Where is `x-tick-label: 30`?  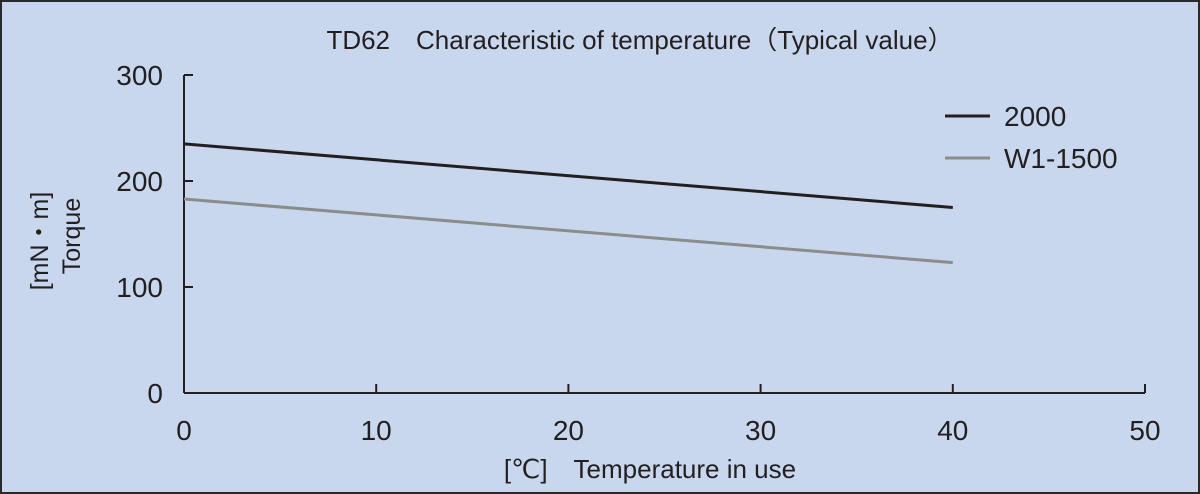 x-tick-label: 30 is located at coordinates (760, 430).